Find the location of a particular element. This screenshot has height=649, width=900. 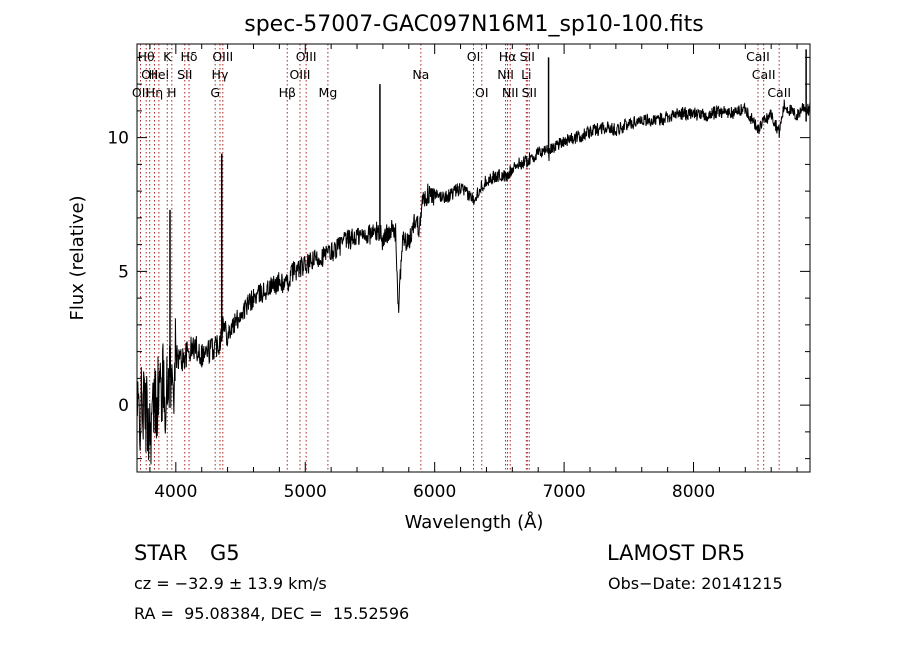

spectral-line-label: Hη is located at coordinates (154, 92).